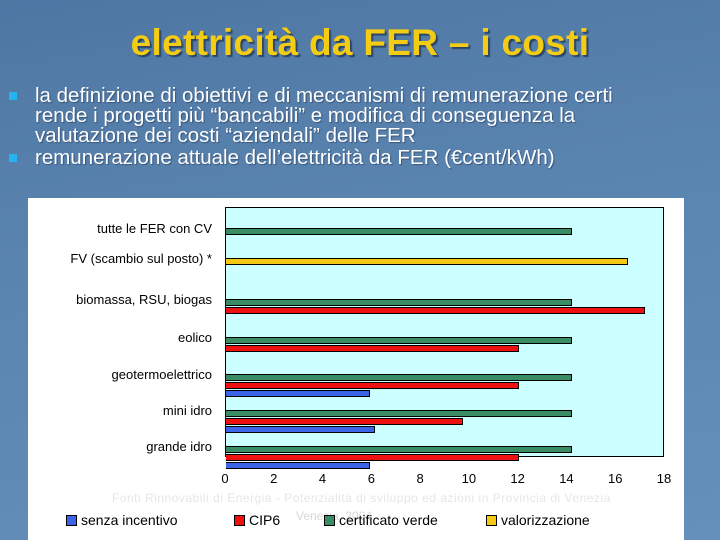 The width and height of the screenshot is (720, 540). I want to click on x-tick-label: 12, so click(517, 478).